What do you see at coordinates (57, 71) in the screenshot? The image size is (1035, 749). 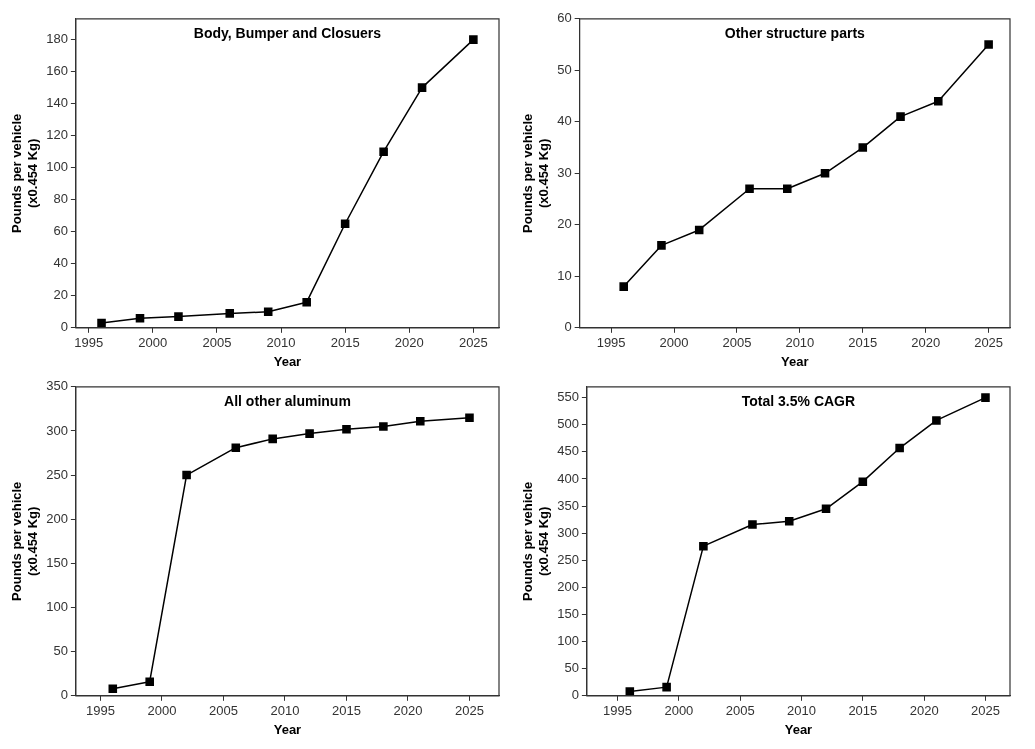 I see `y-tick-label: 160` at bounding box center [57, 71].